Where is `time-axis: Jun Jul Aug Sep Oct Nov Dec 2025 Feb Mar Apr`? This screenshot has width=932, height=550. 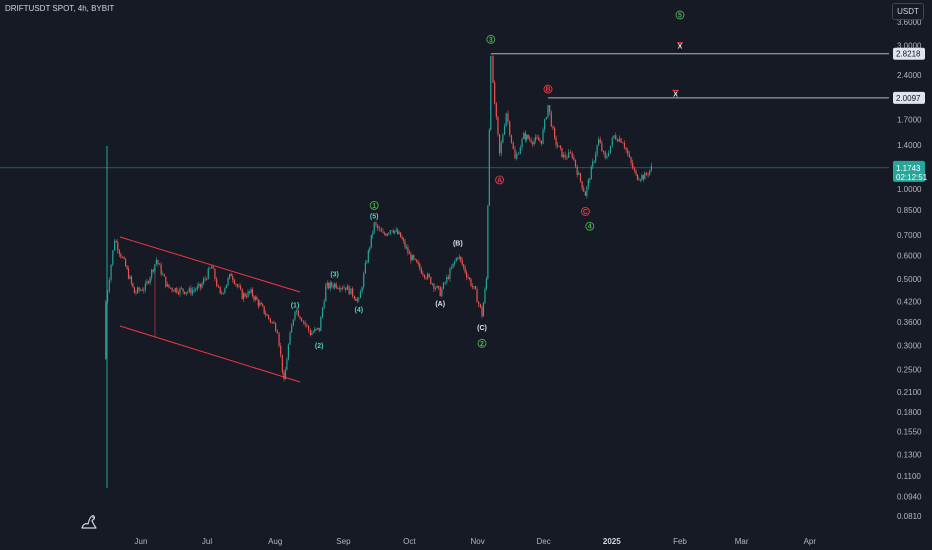
time-axis: Jun Jul Aug Sep Oct Nov Dec 2025 Feb Mar Apr is located at coordinates (476, 541).